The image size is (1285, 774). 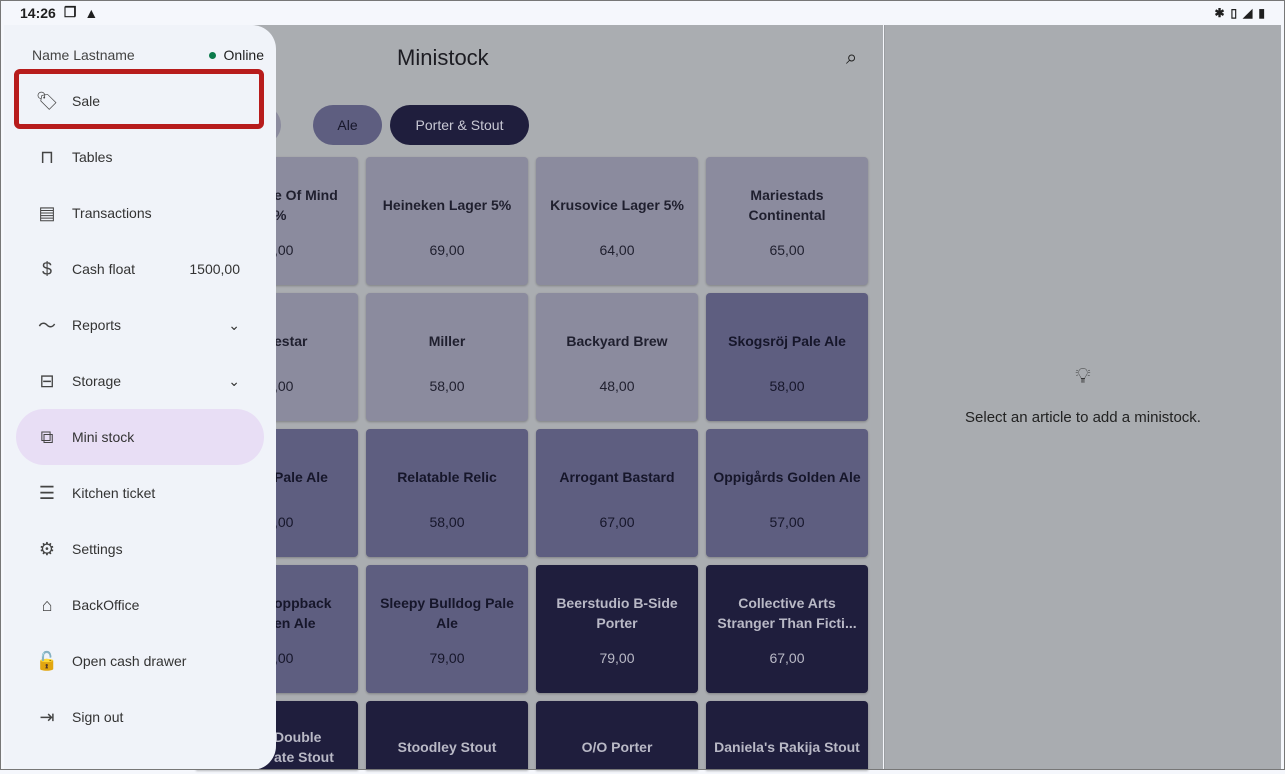 What do you see at coordinates (83, 55) in the screenshot?
I see `user-name: Name Lastname` at bounding box center [83, 55].